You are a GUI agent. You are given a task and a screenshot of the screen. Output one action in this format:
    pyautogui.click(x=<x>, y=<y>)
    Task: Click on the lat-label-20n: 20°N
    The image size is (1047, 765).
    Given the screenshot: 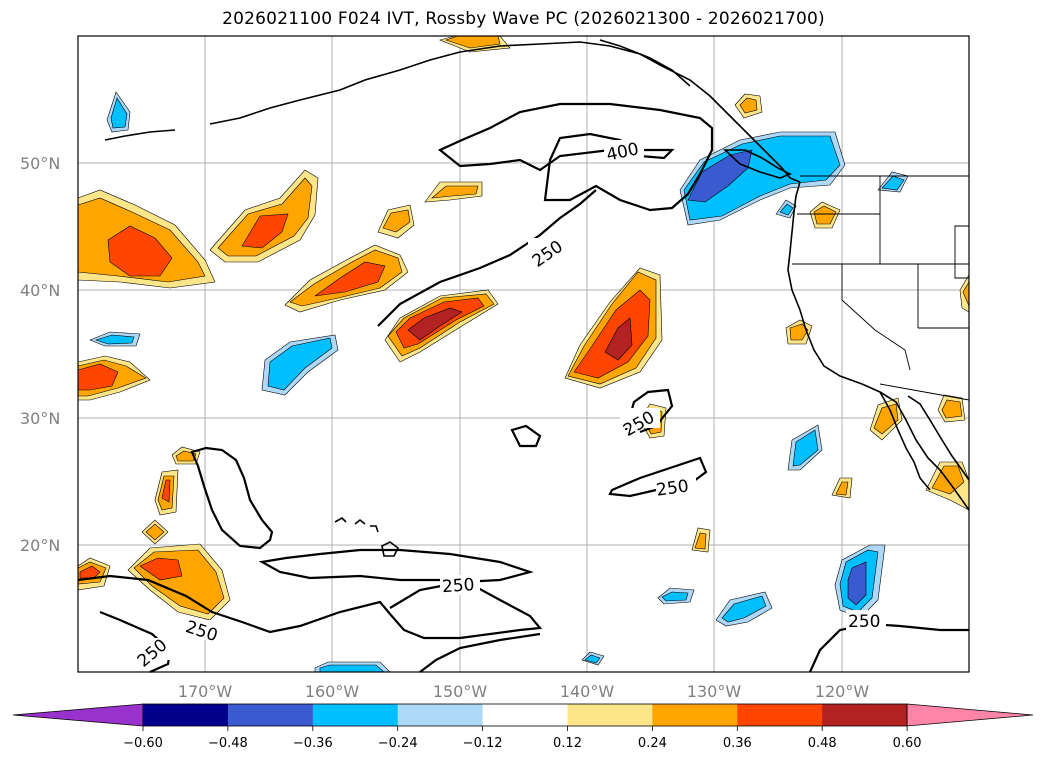 What is the action you would take?
    pyautogui.click(x=40, y=545)
    